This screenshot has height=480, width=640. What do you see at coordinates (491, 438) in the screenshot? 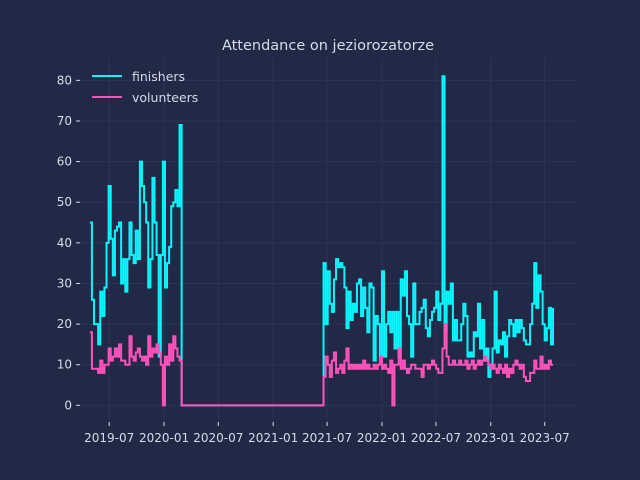
I see `x-tick-label: 2023-01` at bounding box center [491, 438].